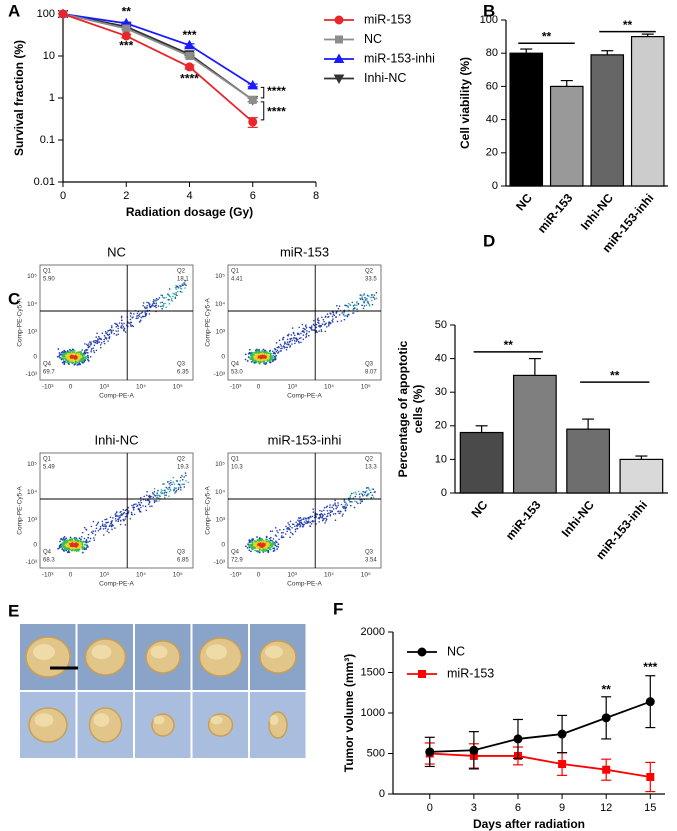 This screenshot has width=677, height=831. What do you see at coordinates (371, 468) in the screenshot?
I see `quadrant-value: 13.3` at bounding box center [371, 468].